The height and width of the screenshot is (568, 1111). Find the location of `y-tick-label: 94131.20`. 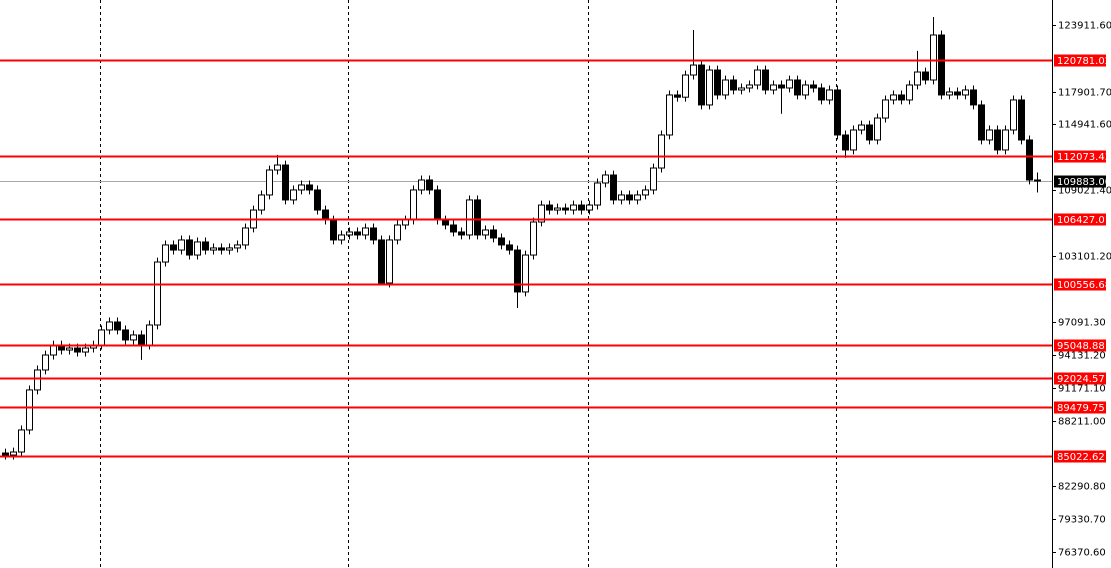

y-tick-label: 94131.20 is located at coordinates (1082, 356).